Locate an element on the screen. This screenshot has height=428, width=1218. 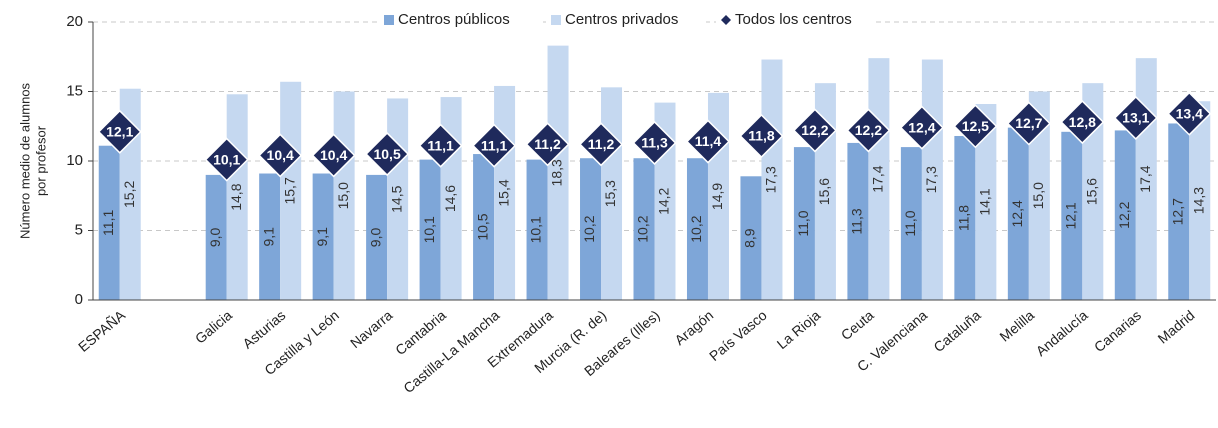
value-label: 12,8 is located at coordinates (1082, 122).